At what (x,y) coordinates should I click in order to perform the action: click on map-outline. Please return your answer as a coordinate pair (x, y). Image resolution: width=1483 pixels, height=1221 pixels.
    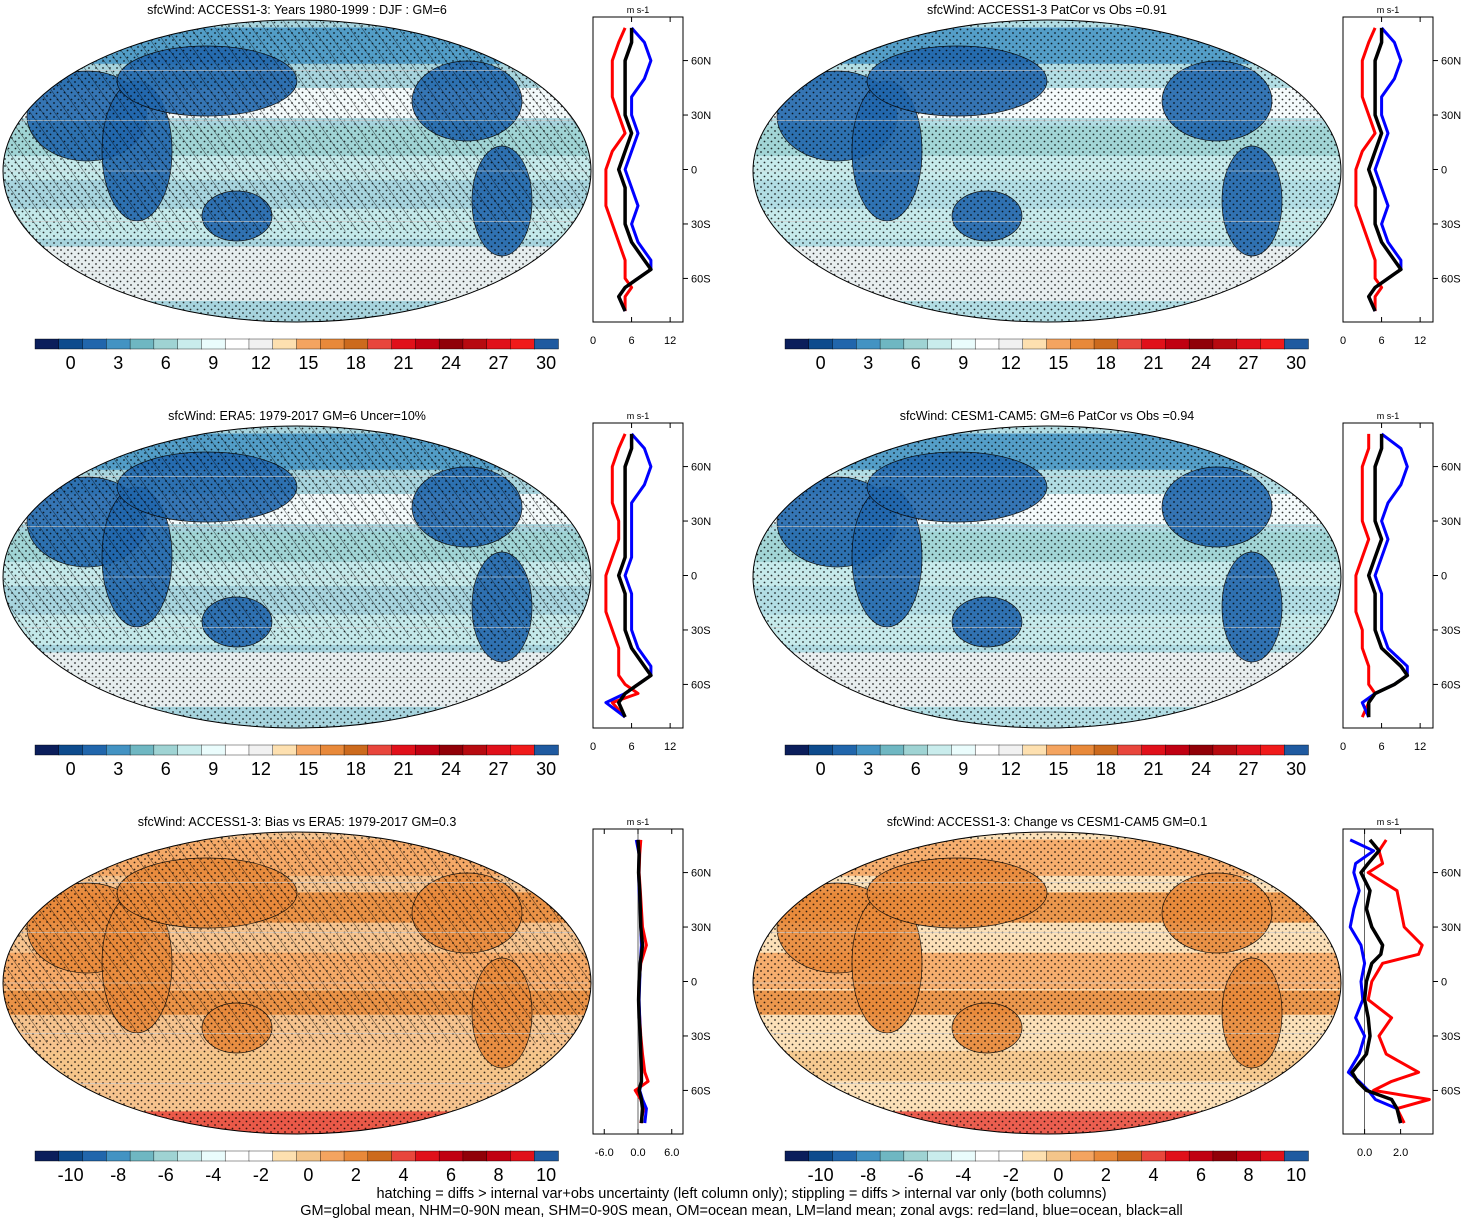
    Looking at the image, I should click on (297, 577).